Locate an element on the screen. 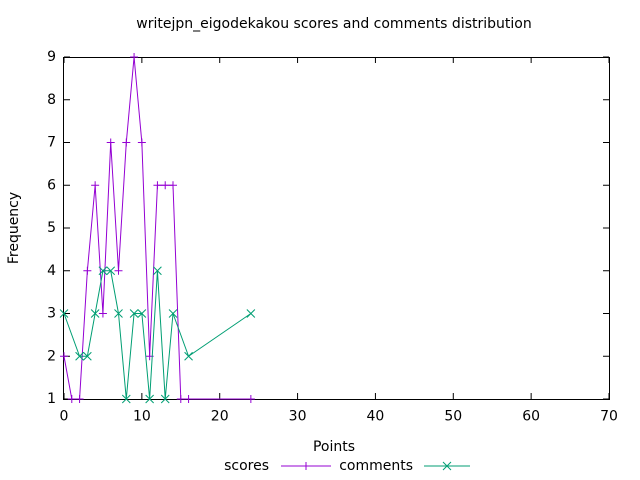  y-axis-label: Frequency is located at coordinates (14, 228).